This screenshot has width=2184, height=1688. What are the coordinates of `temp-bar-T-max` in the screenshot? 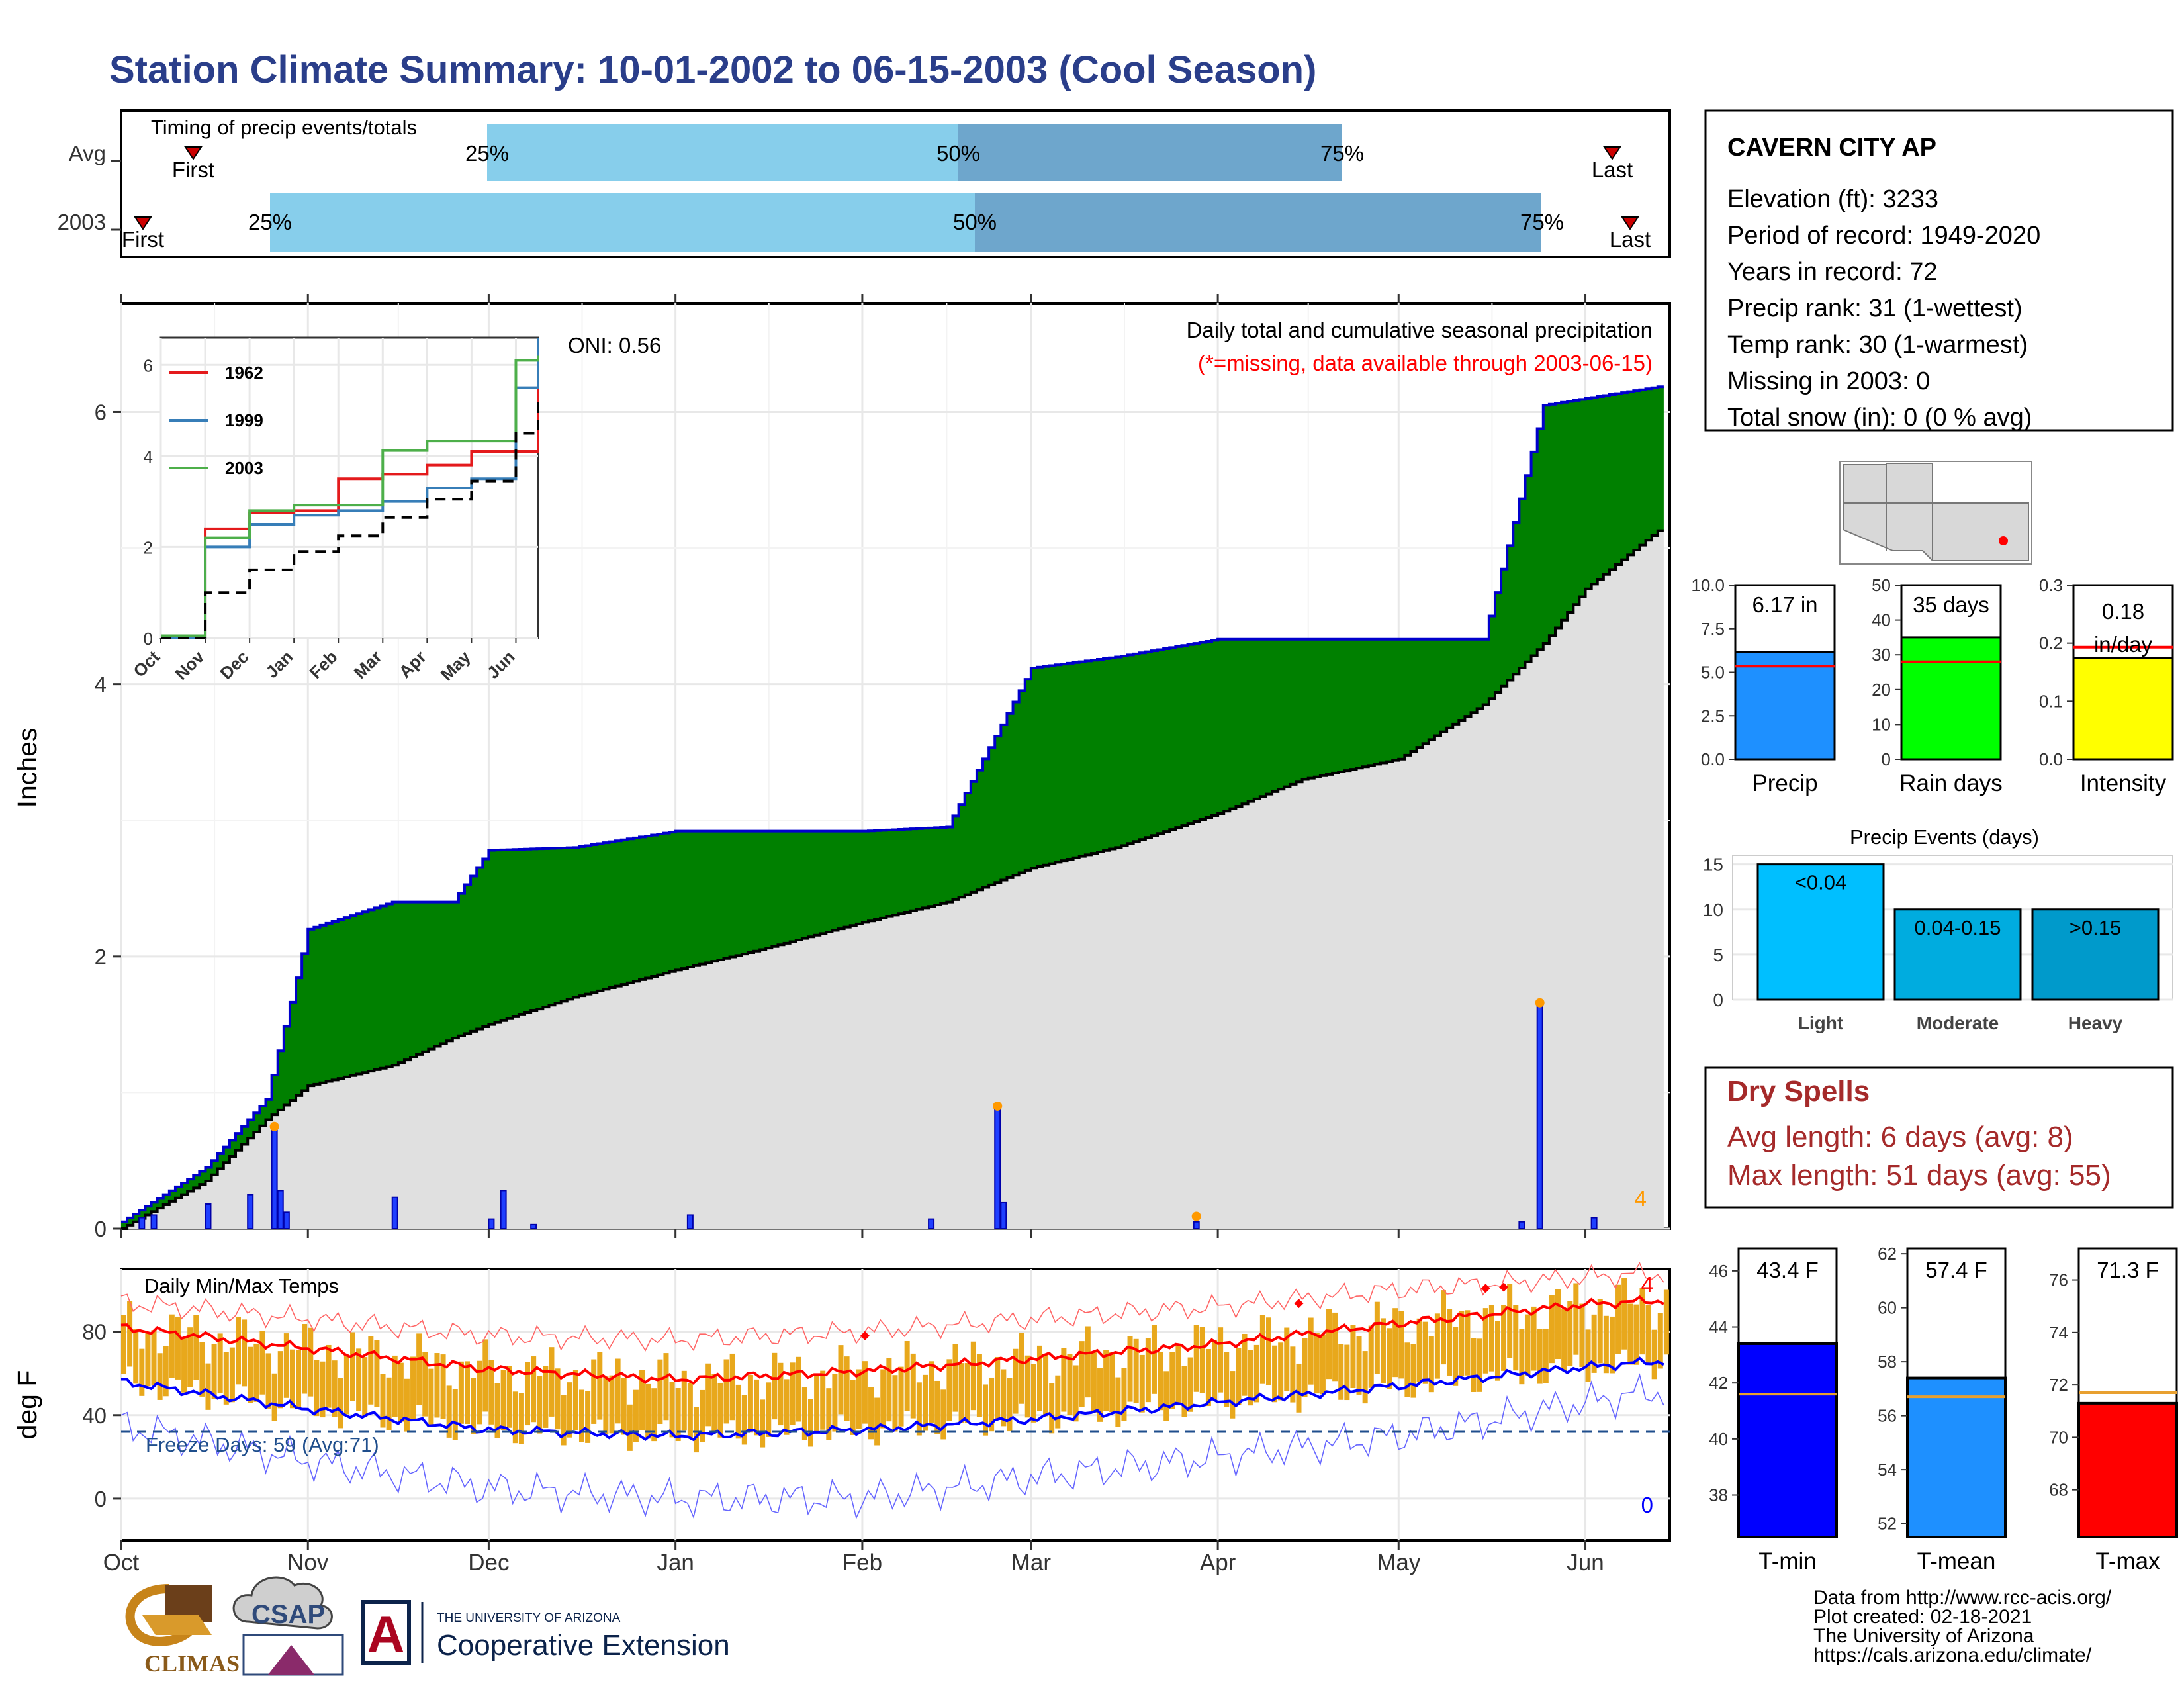 It's located at (2127, 1469).